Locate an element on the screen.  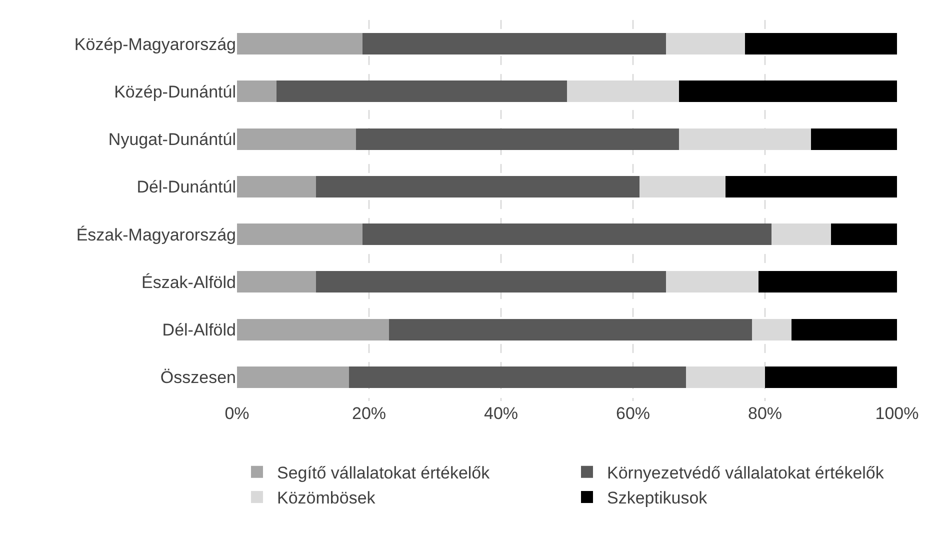
legend-label: Segítő vállalatokat értékelők is located at coordinates (383, 473).